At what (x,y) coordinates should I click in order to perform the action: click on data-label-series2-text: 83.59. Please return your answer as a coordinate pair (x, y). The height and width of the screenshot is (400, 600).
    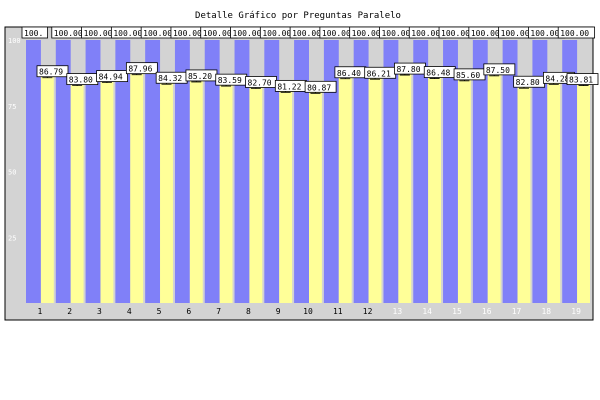
    Looking at the image, I should click on (230, 80).